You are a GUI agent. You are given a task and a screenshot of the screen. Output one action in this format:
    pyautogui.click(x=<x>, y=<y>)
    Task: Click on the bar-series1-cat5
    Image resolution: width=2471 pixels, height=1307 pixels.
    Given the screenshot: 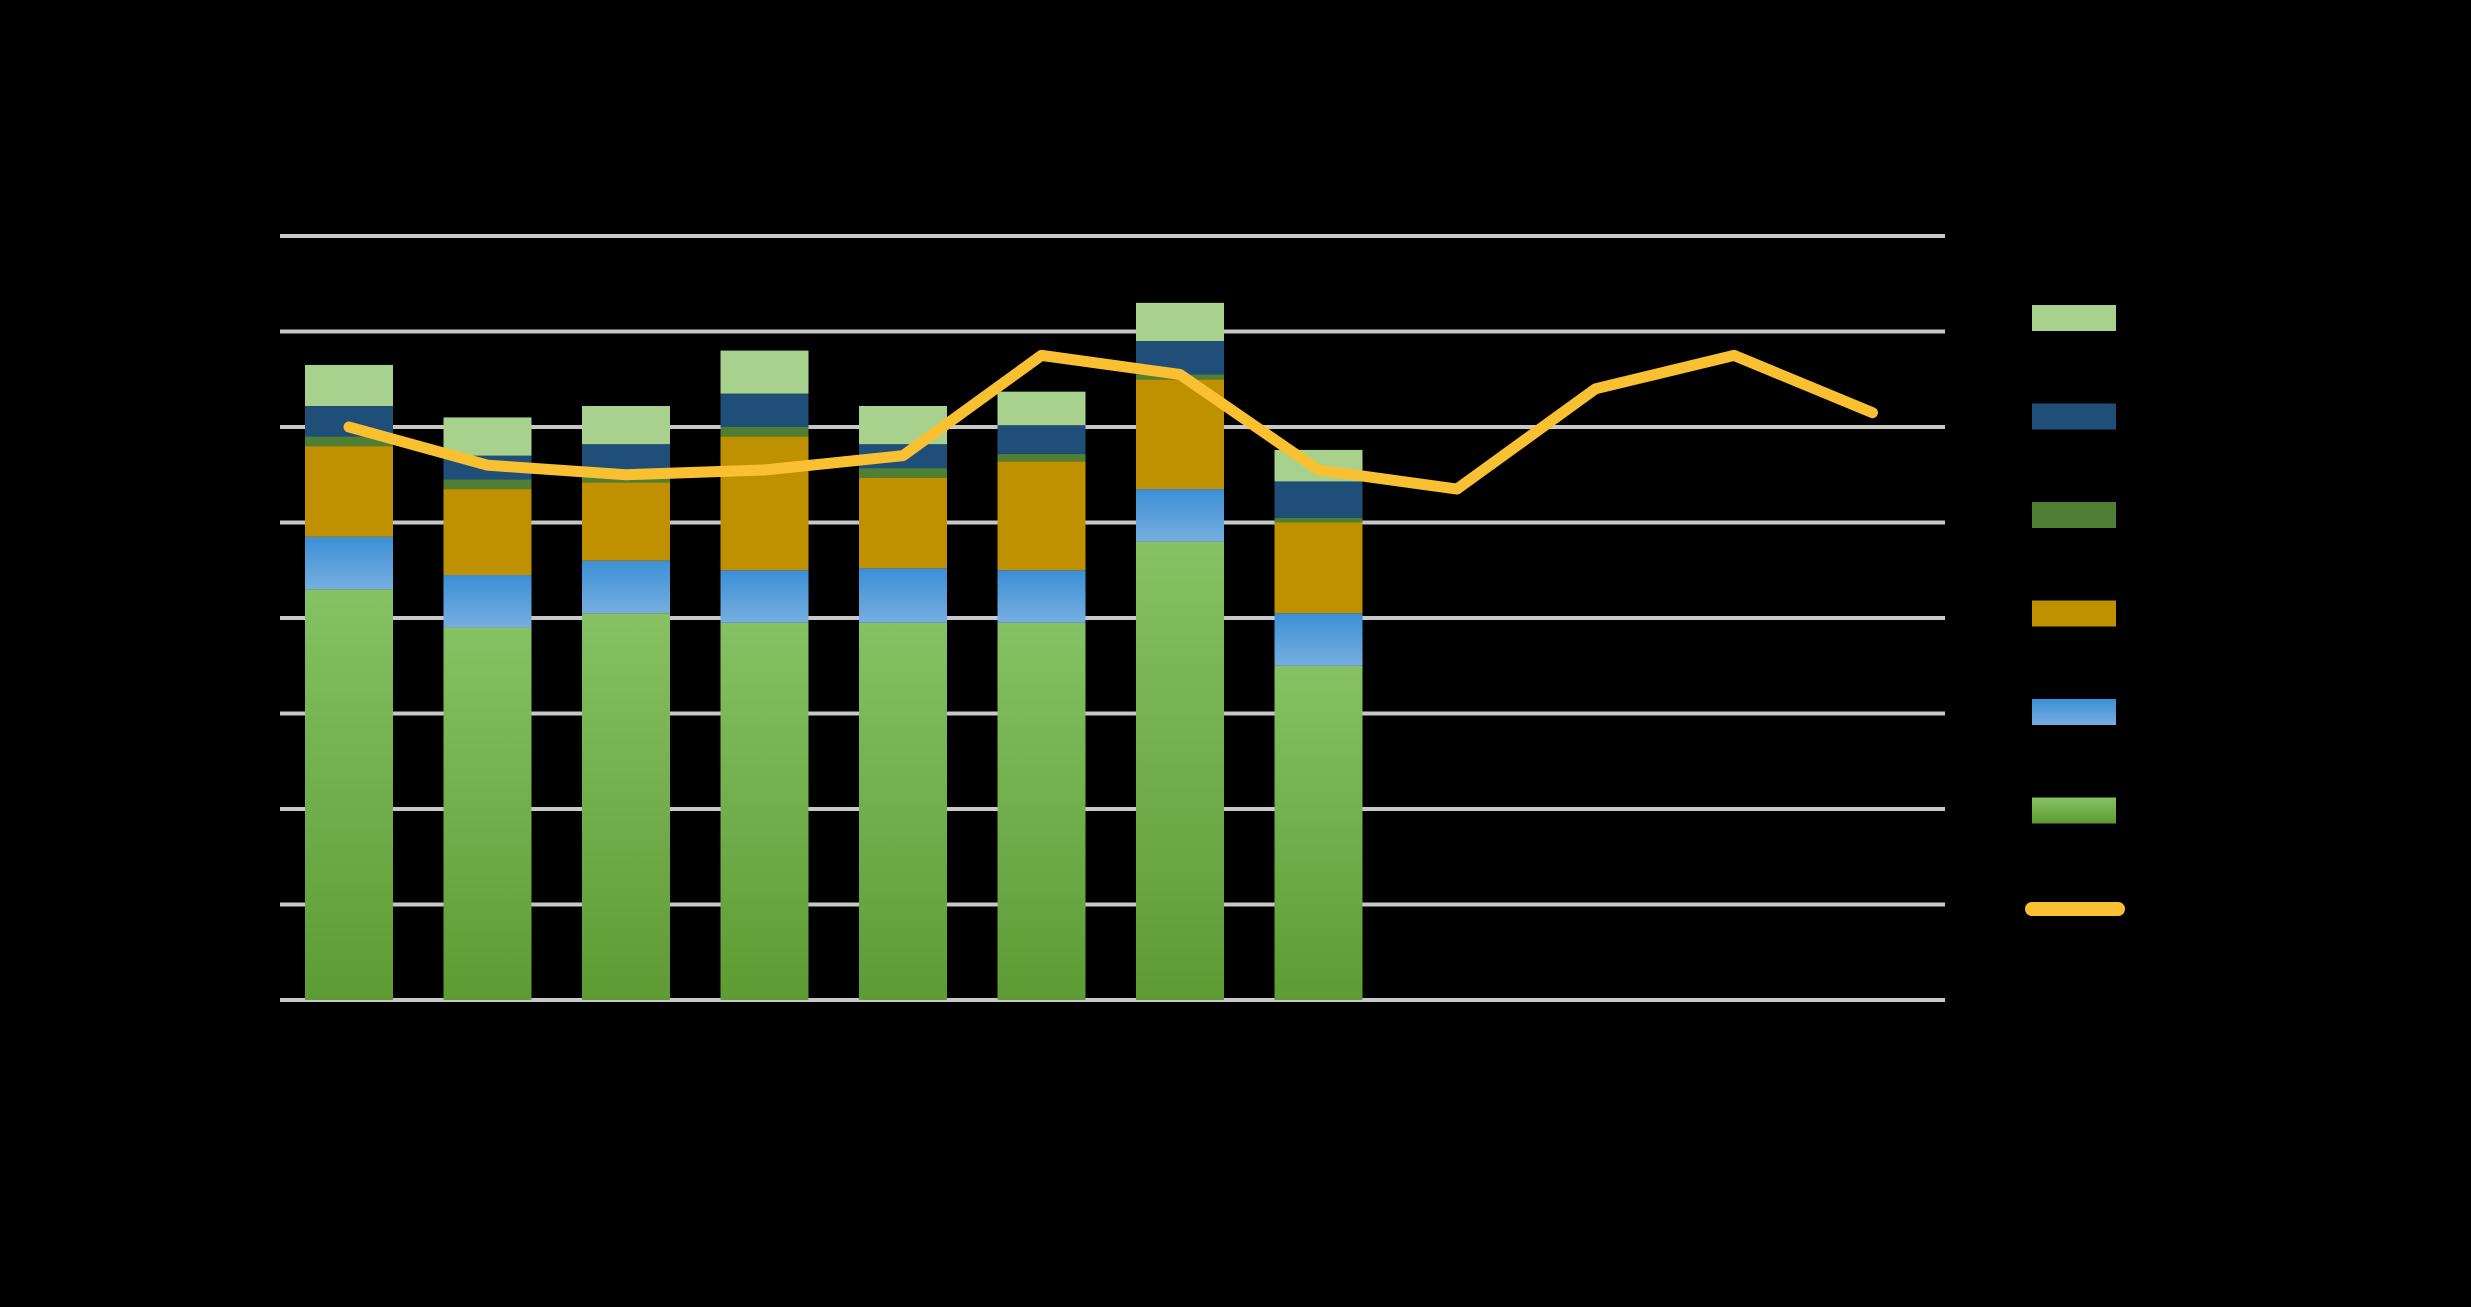 What is the action you would take?
    pyautogui.click(x=1041, y=596)
    